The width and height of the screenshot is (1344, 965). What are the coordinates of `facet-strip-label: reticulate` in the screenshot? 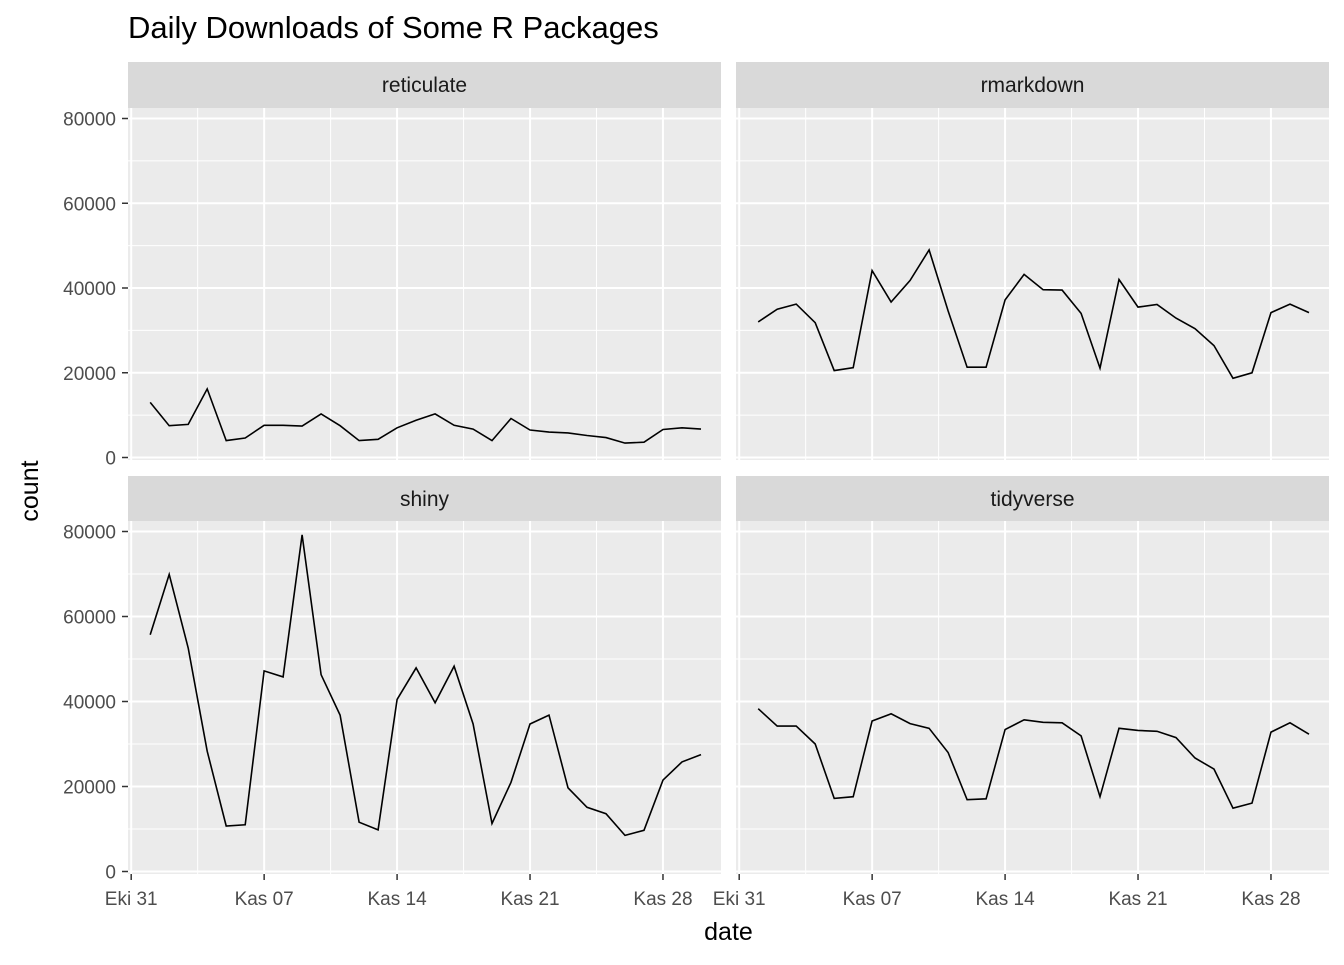 It's located at (424, 85).